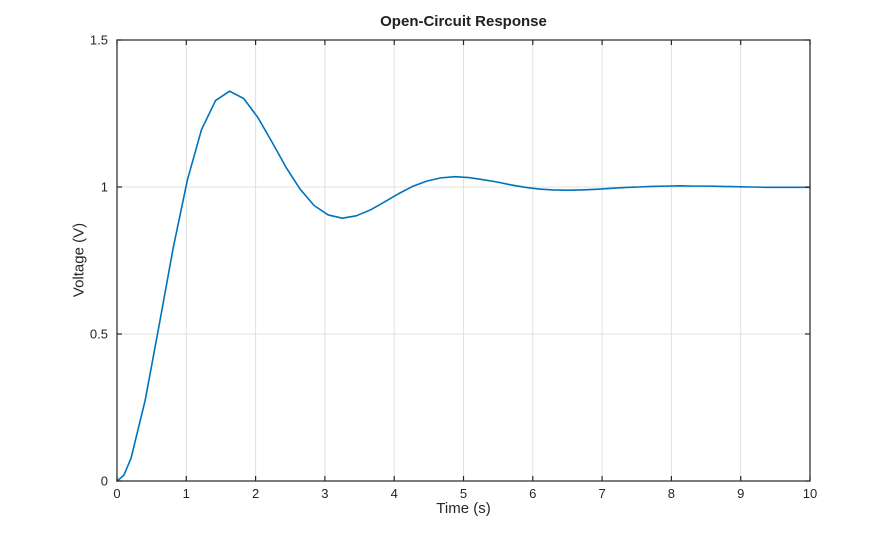 This screenshot has width=895, height=540. I want to click on x-tick-label: 4, so click(394, 493).